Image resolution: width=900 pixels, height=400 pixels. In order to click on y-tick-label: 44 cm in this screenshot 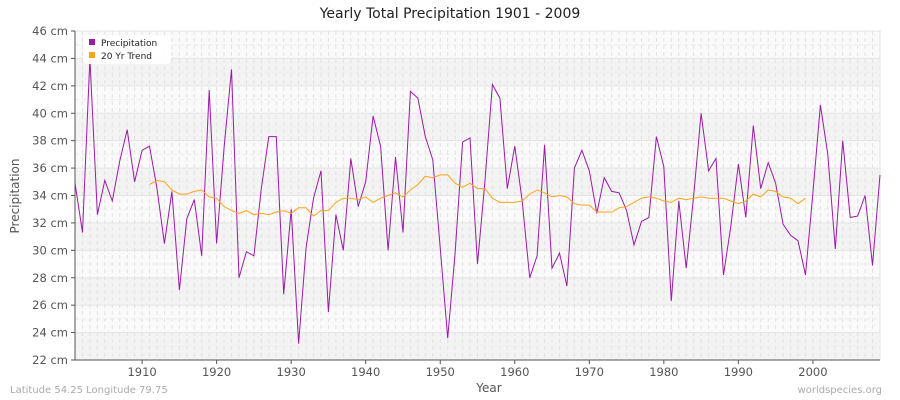, I will do `click(50, 58)`.